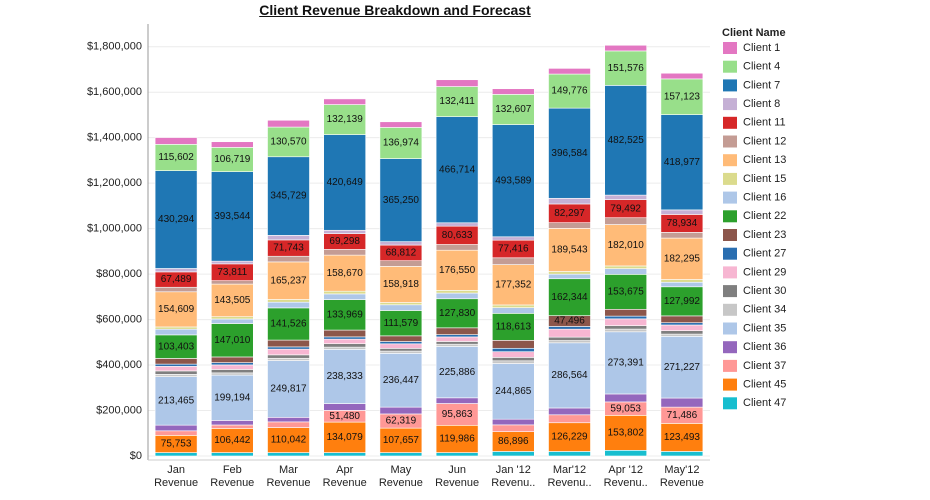 This screenshot has width=930, height=500. I want to click on data-label: 213,465, so click(176, 401).